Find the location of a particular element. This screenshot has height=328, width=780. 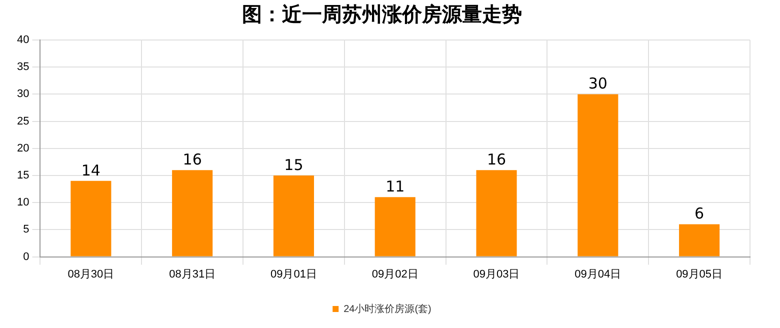

y-tick-label: 20 is located at coordinates (23, 148).